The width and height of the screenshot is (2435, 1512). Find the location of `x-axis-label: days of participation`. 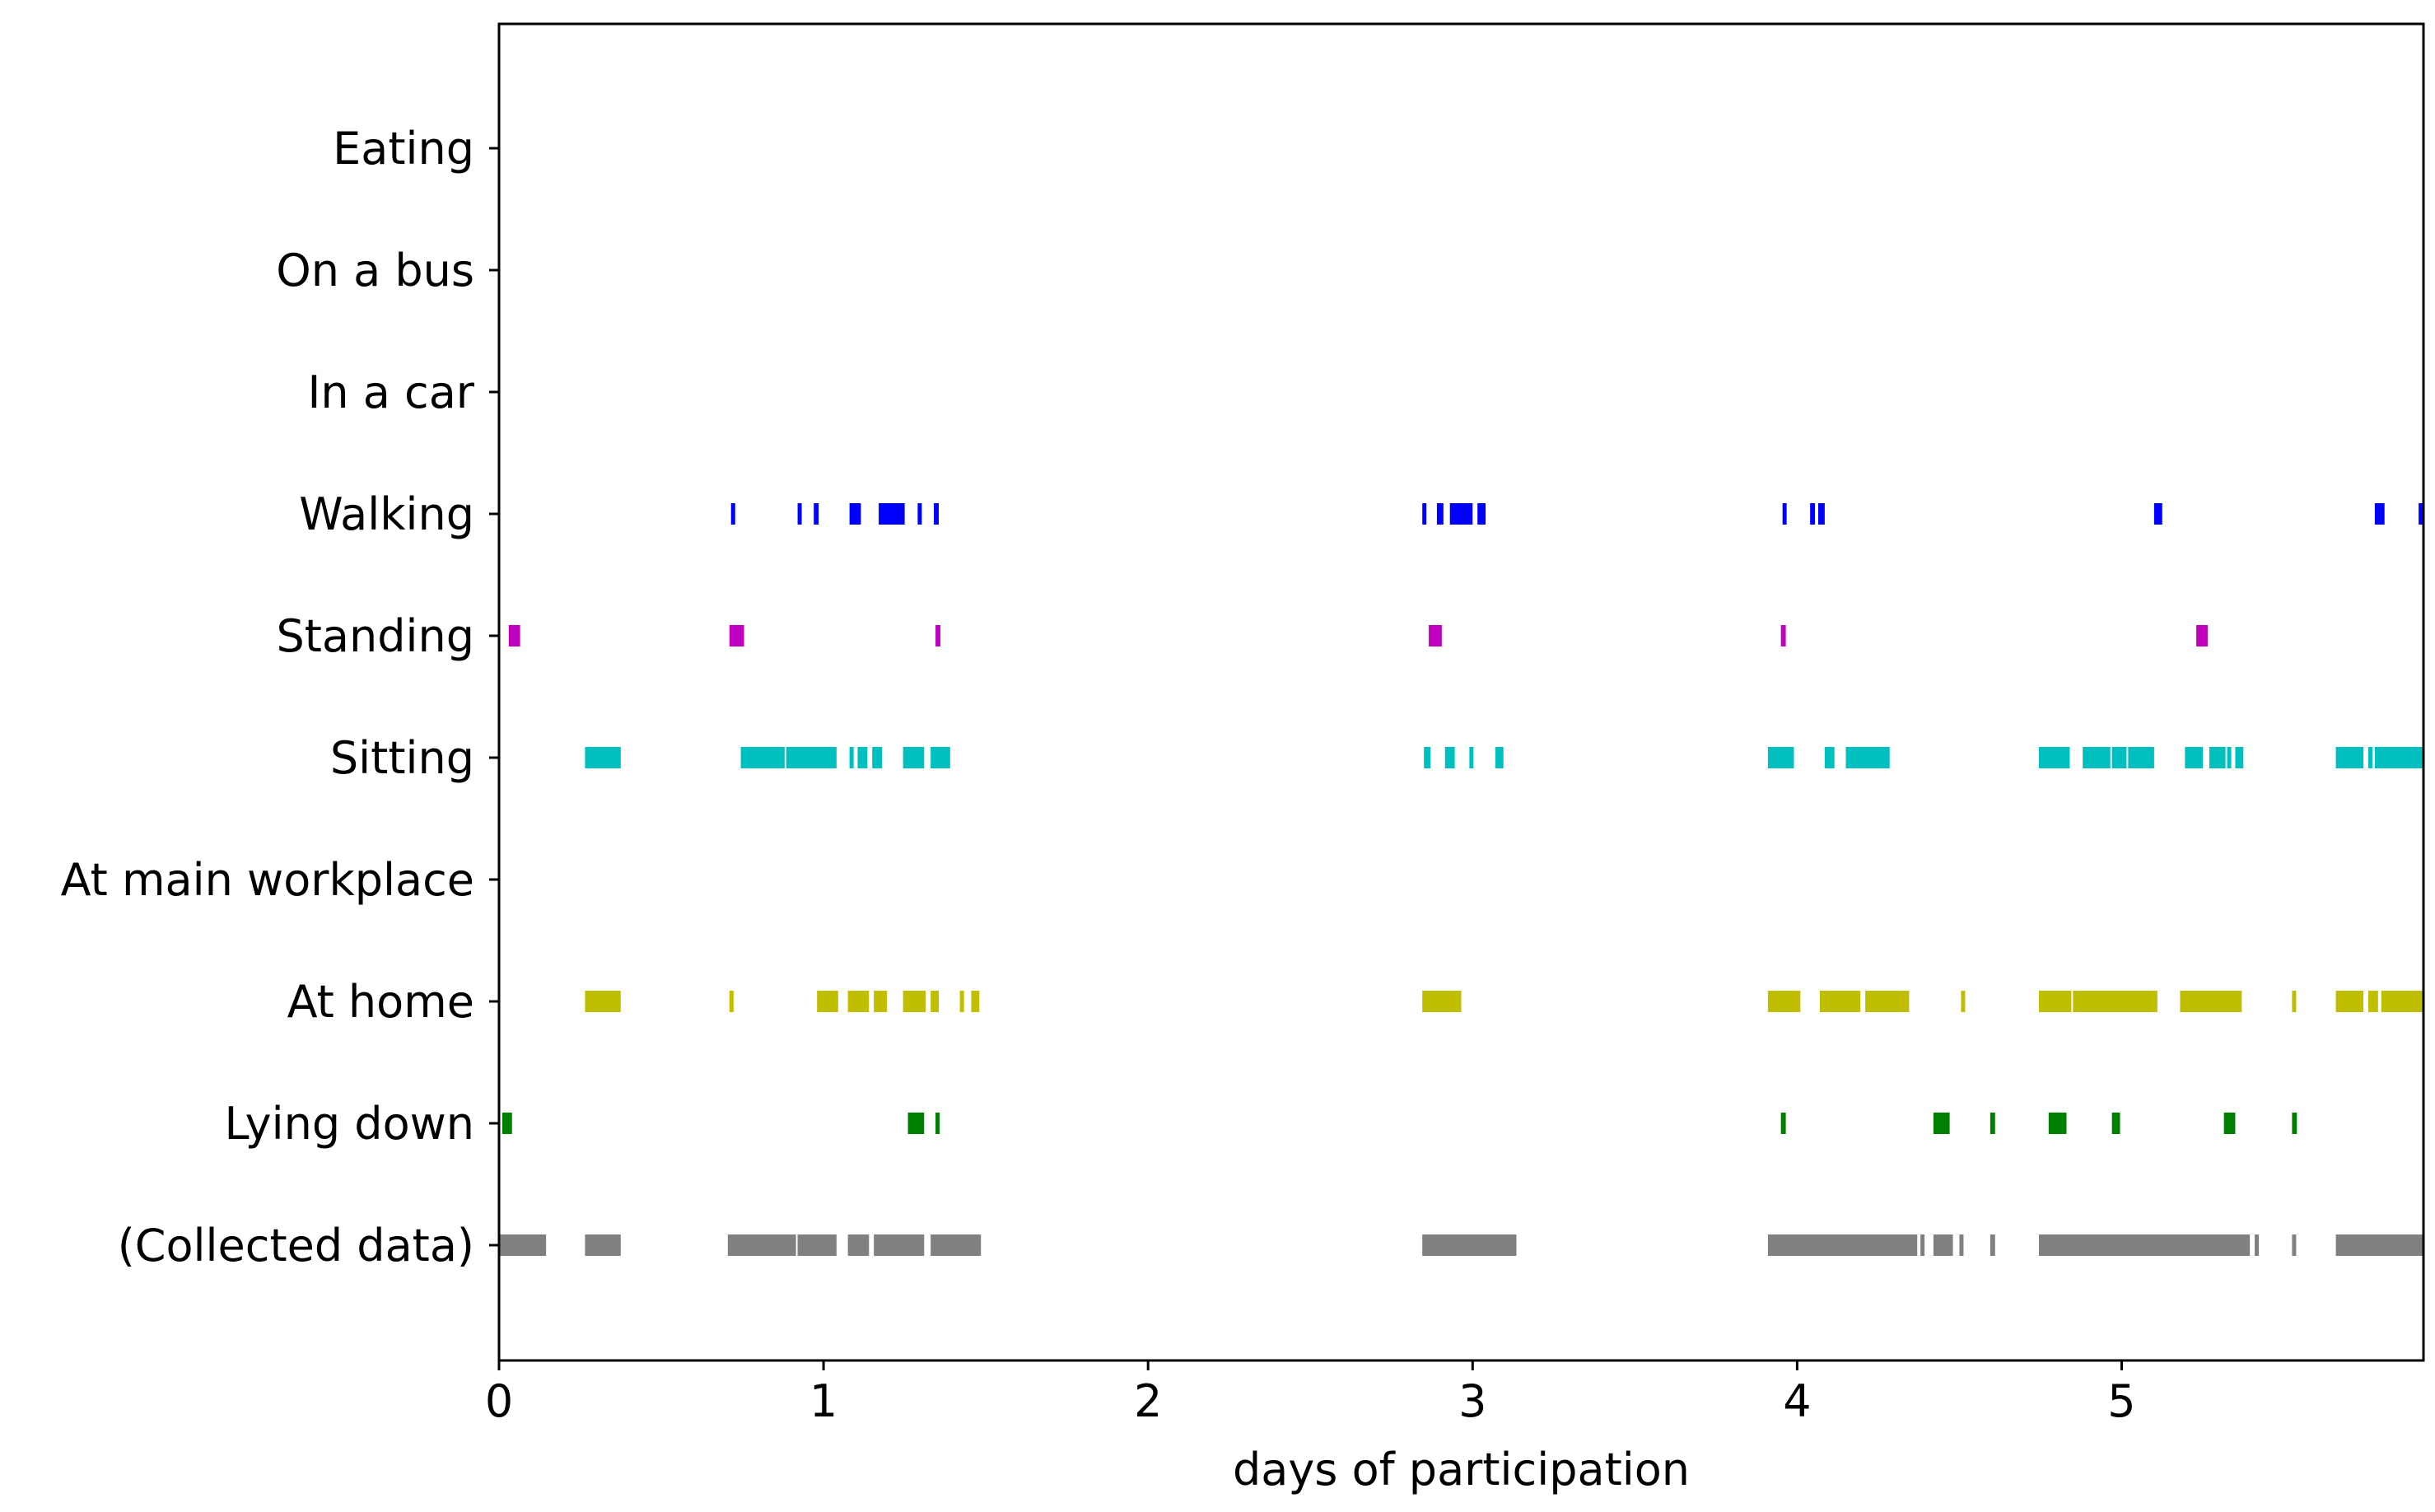

x-axis-label: days of participation is located at coordinates (1461, 1470).